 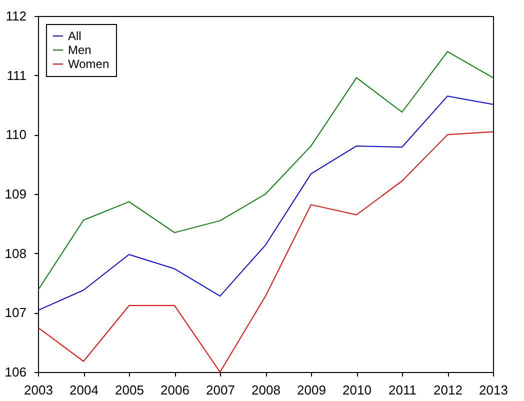 I want to click on legend-label: Women, so click(x=89, y=64).